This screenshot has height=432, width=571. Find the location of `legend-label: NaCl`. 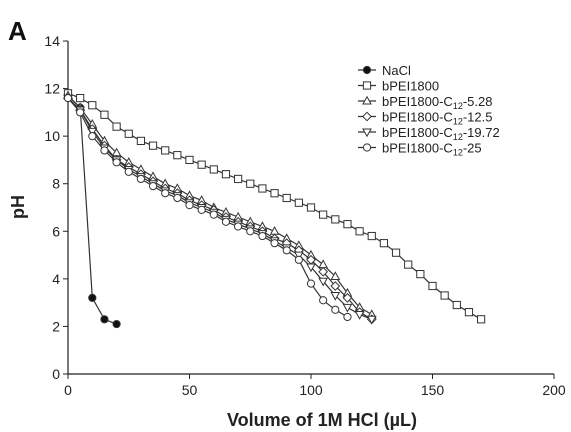

legend-label: NaCl is located at coordinates (396, 70).